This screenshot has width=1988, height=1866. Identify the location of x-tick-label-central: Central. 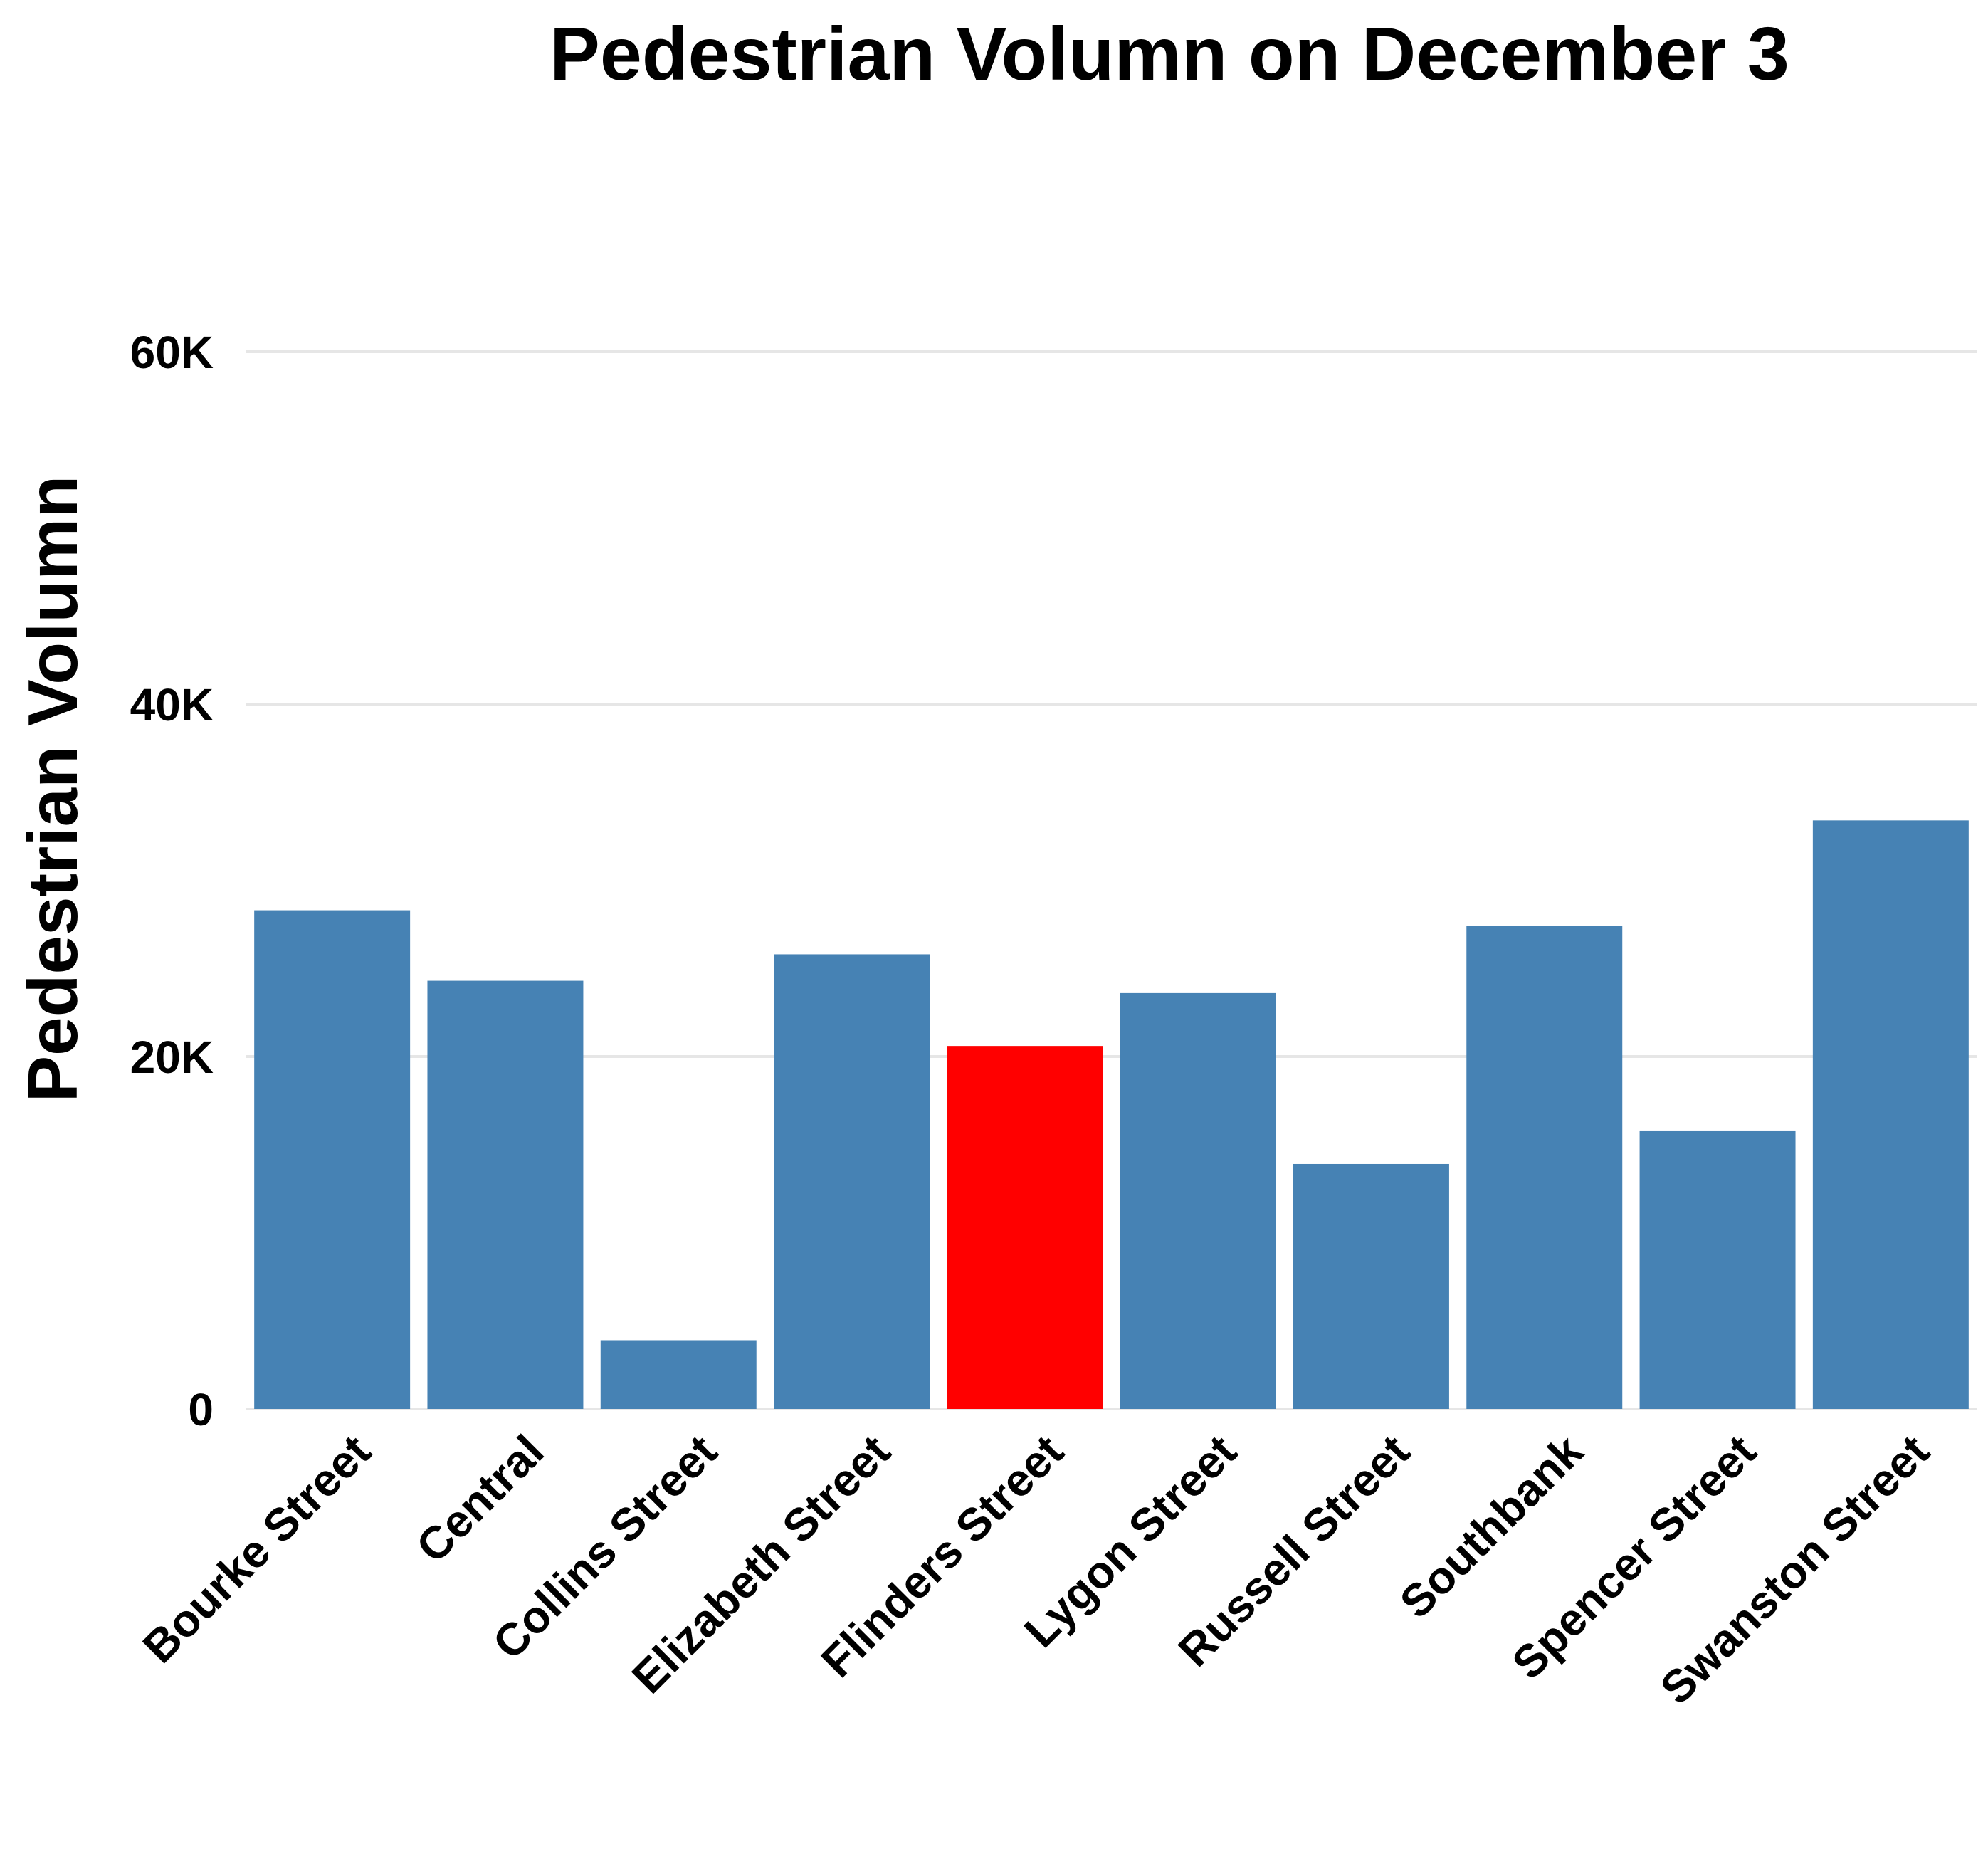
(480, 1499).